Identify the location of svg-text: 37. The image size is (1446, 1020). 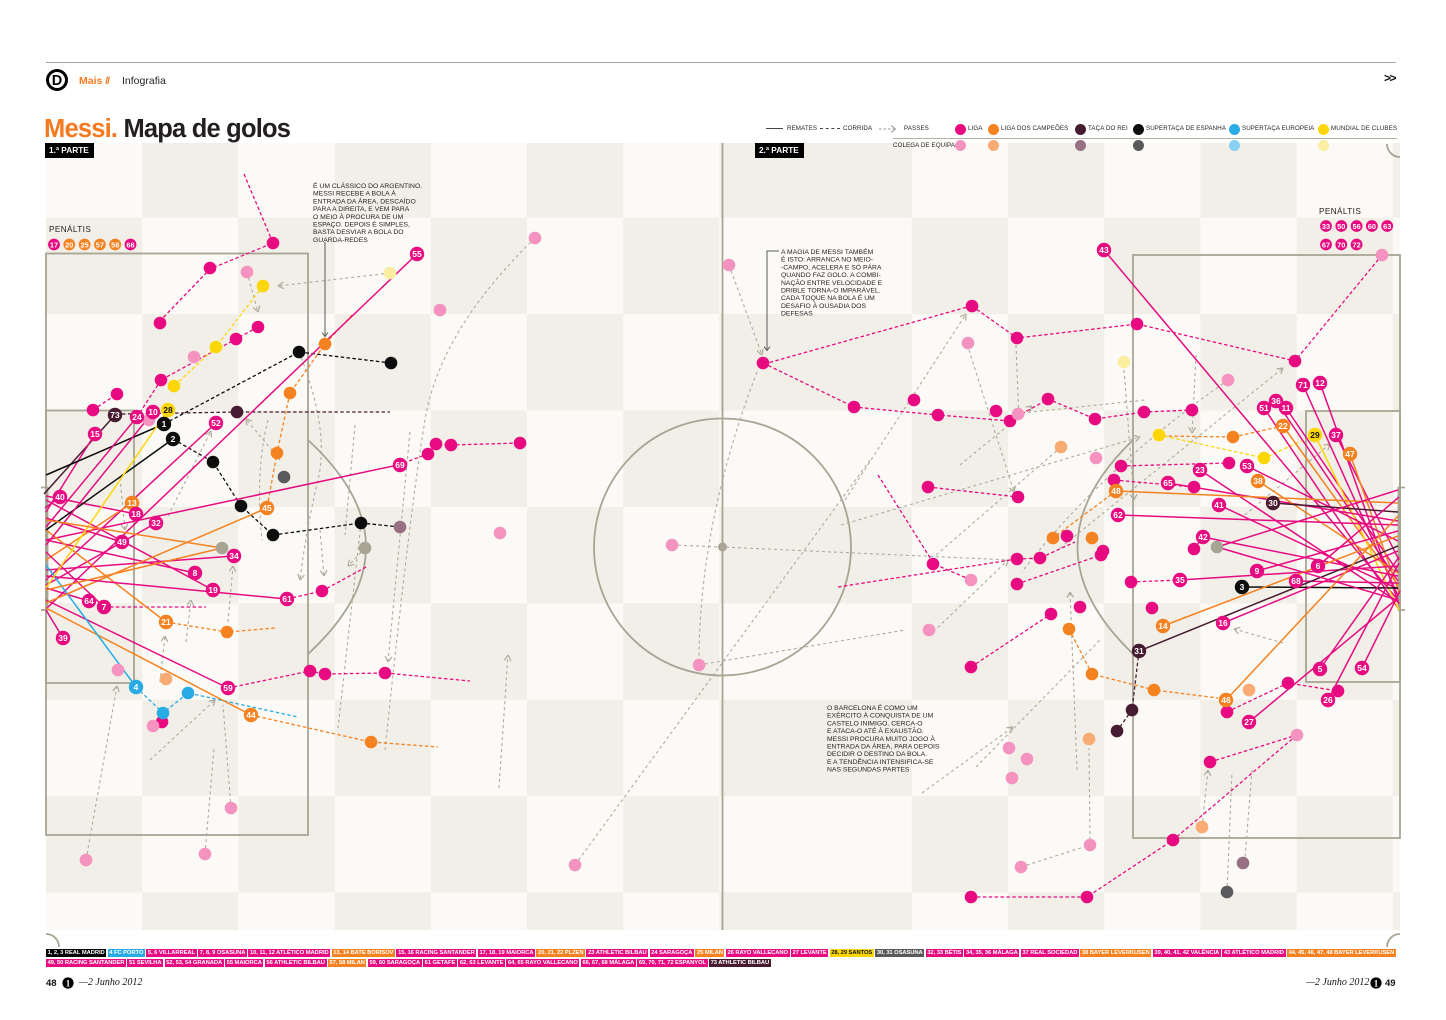
(1336, 435).